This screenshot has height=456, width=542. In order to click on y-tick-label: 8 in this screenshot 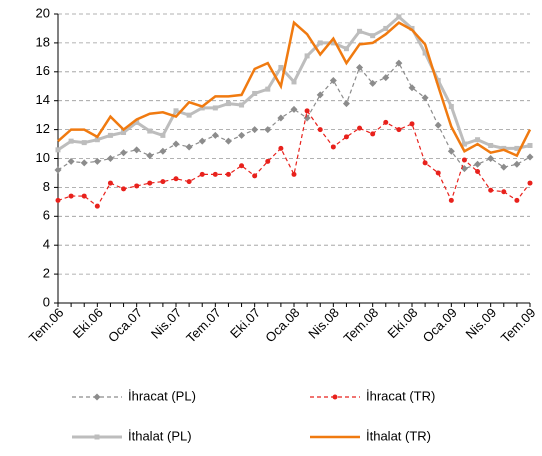, I will do `click(46, 186)`.